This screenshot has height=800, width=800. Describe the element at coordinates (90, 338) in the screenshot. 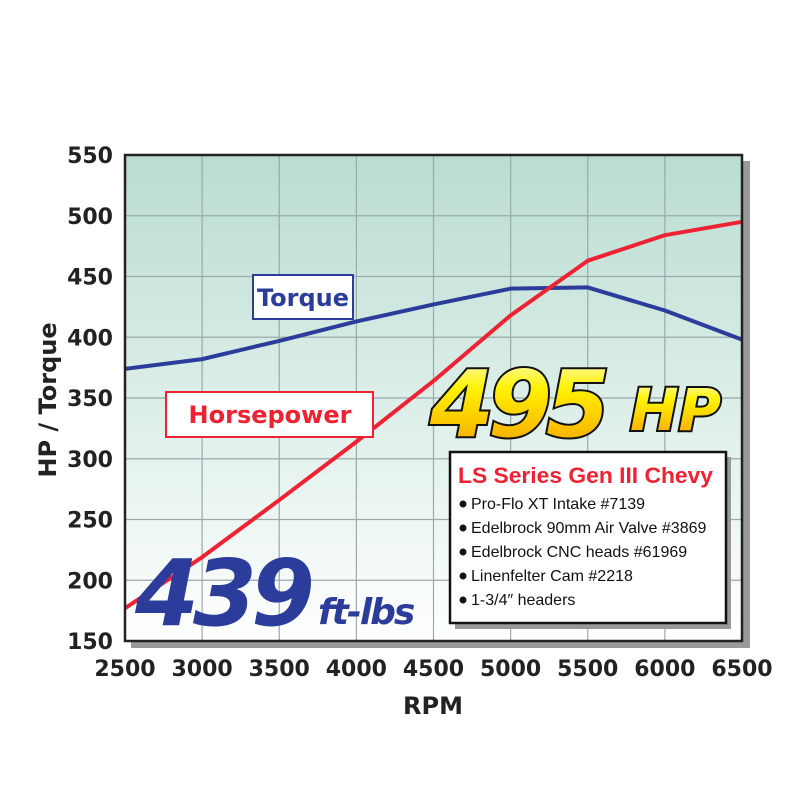

I see `y-tick-label: 400` at that location.